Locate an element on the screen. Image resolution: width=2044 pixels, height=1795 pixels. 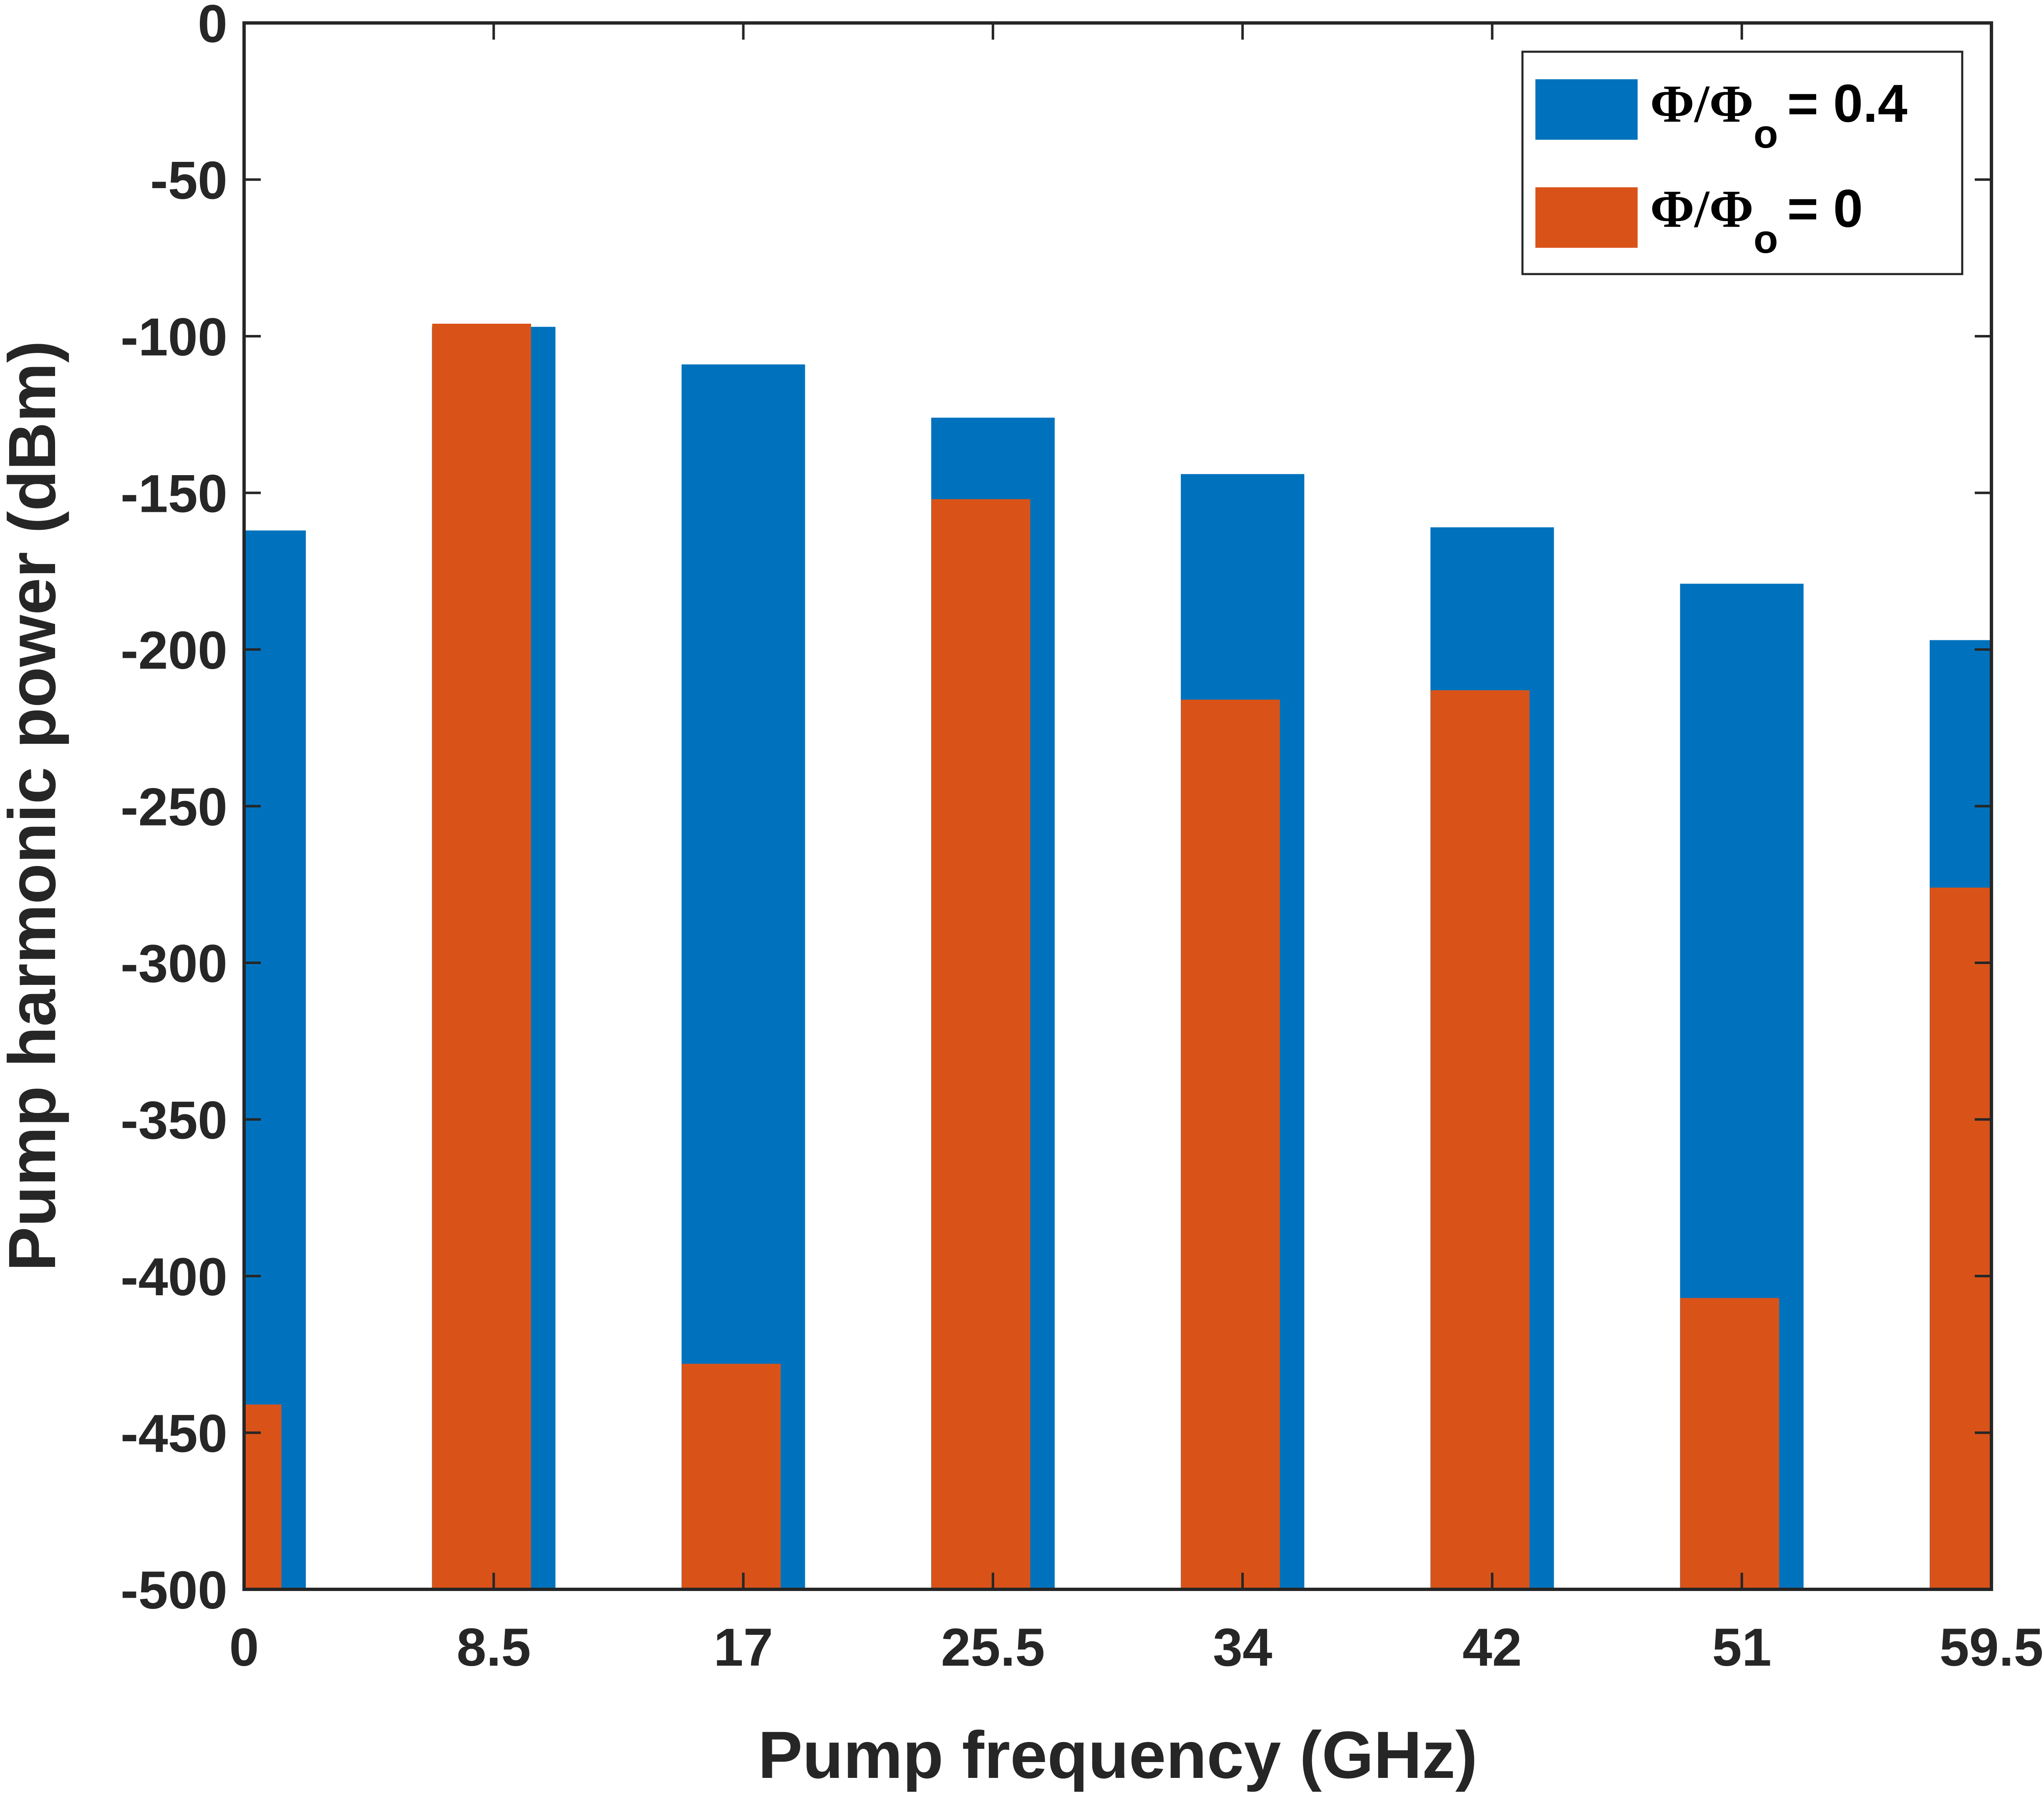
x-tick-label-2: 17 is located at coordinates (743, 1647).